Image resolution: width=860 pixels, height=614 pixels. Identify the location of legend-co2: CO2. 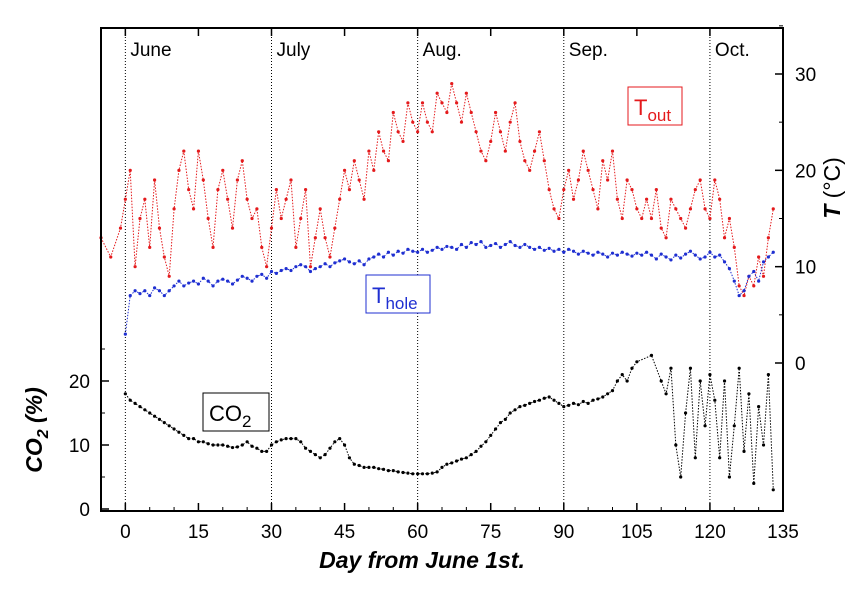
(230, 416).